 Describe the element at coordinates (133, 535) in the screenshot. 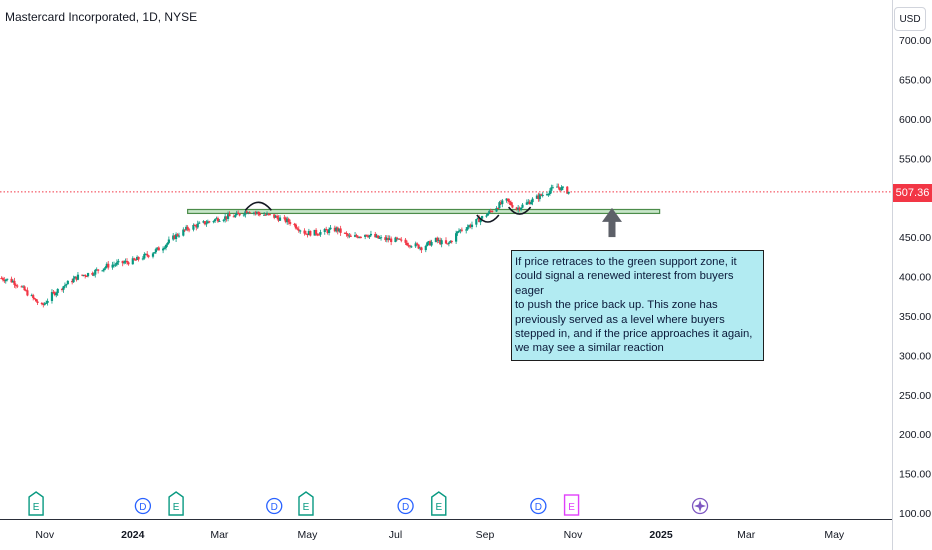

I see `x-tick-label: 2024` at that location.